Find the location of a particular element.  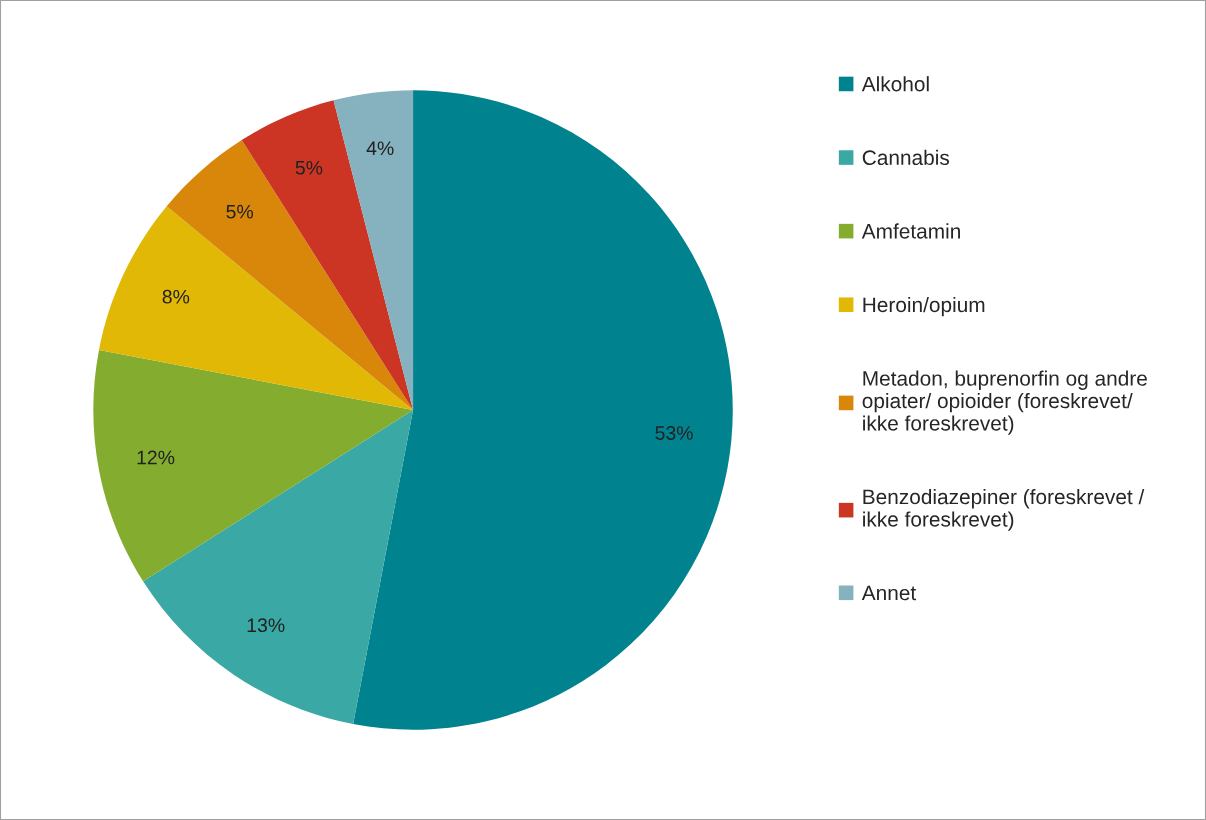

legend-label: Metadon, buprenorfin og andre opiater/ opioider (foreskrevet/ ikke foreskrevet) is located at coordinates (1004, 402).